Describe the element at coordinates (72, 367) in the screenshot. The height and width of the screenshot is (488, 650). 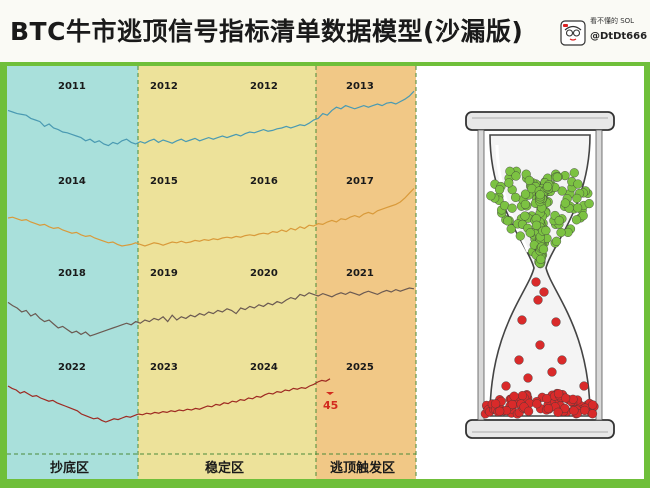
I see `year-label: 2022` at that location.